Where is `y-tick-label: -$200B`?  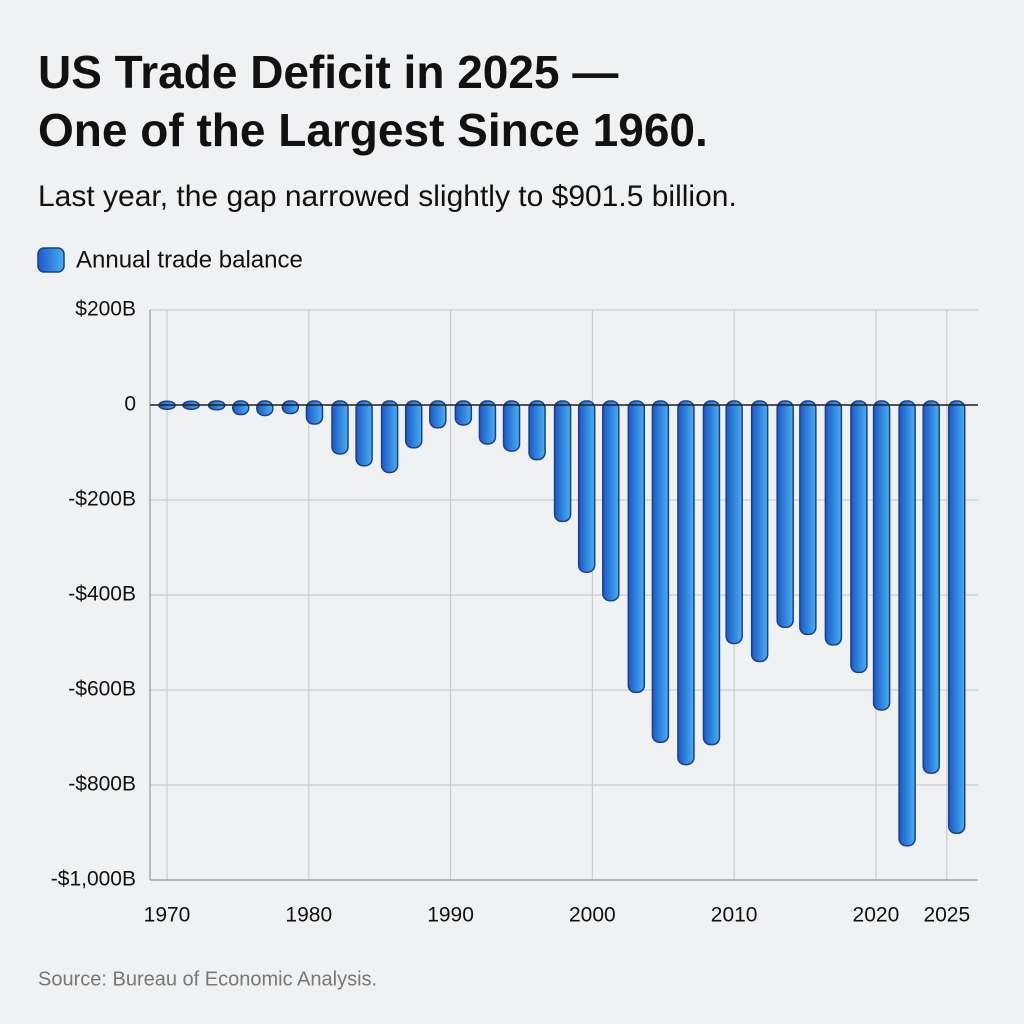
y-tick-label: -$200B is located at coordinates (102, 499).